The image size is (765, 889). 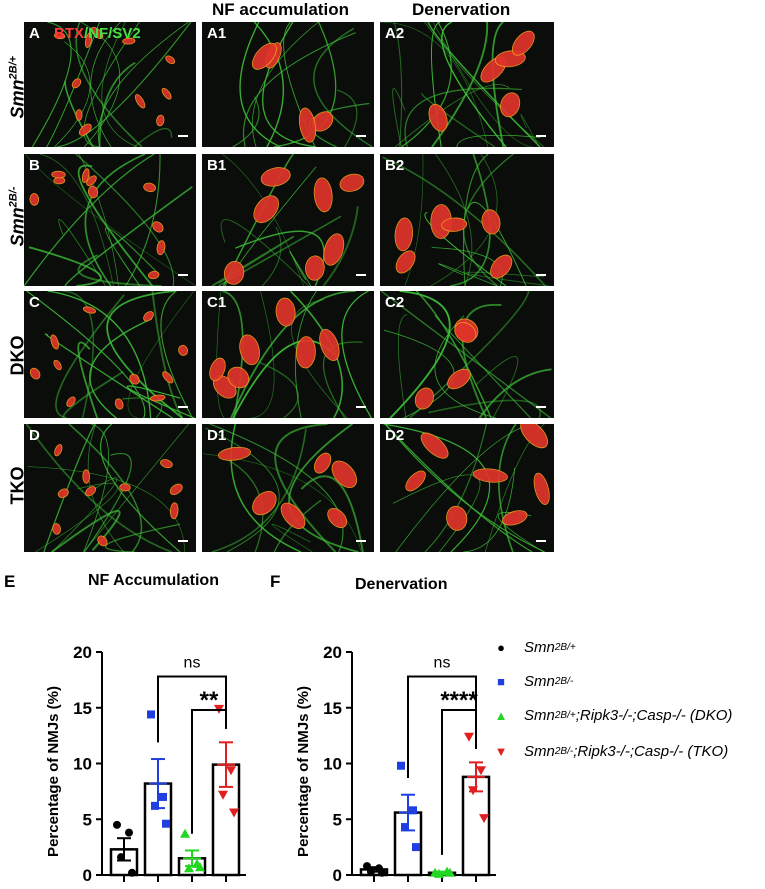 I want to click on stain-slash: /, so click(x=86, y=33).